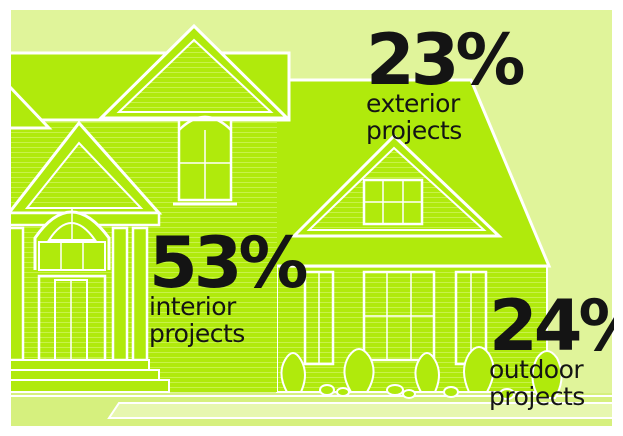  Describe the element at coordinates (537, 396) in the screenshot. I see `outdoor-label-line2: projects` at that location.